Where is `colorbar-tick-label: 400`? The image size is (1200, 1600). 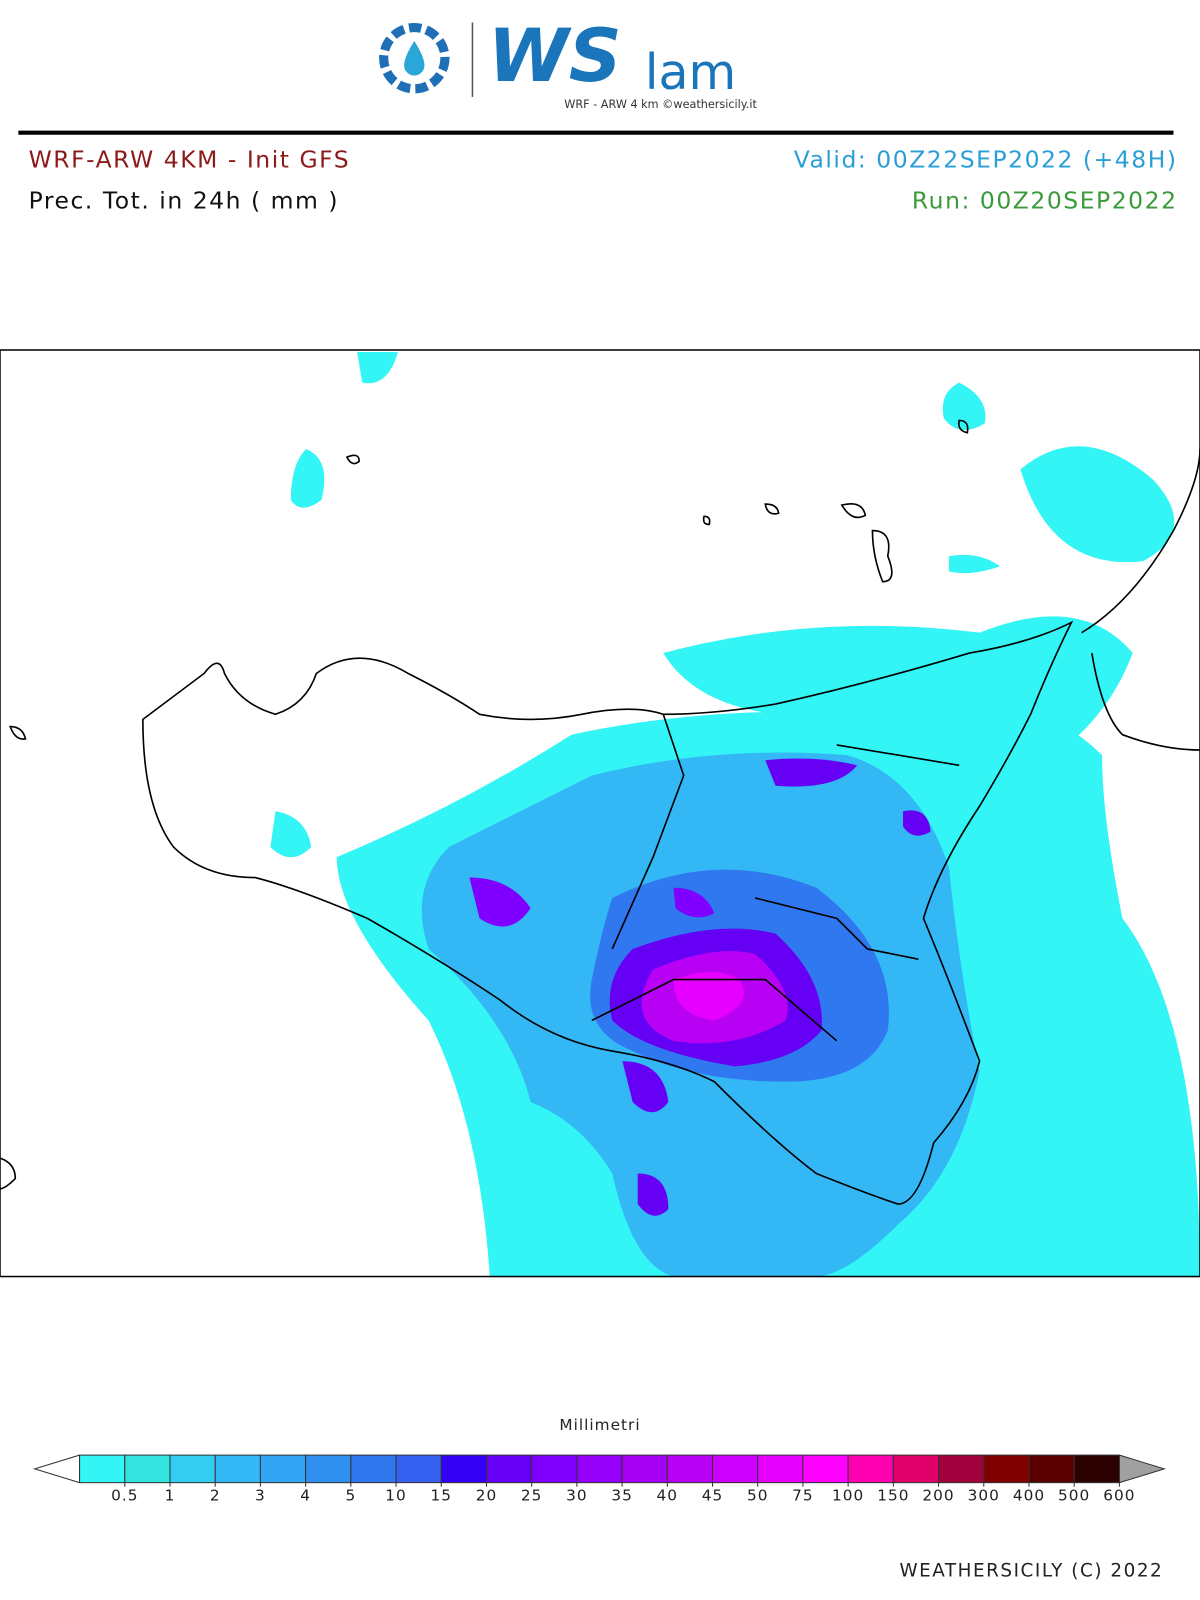 colorbar-tick-label: 400 is located at coordinates (1029, 1495).